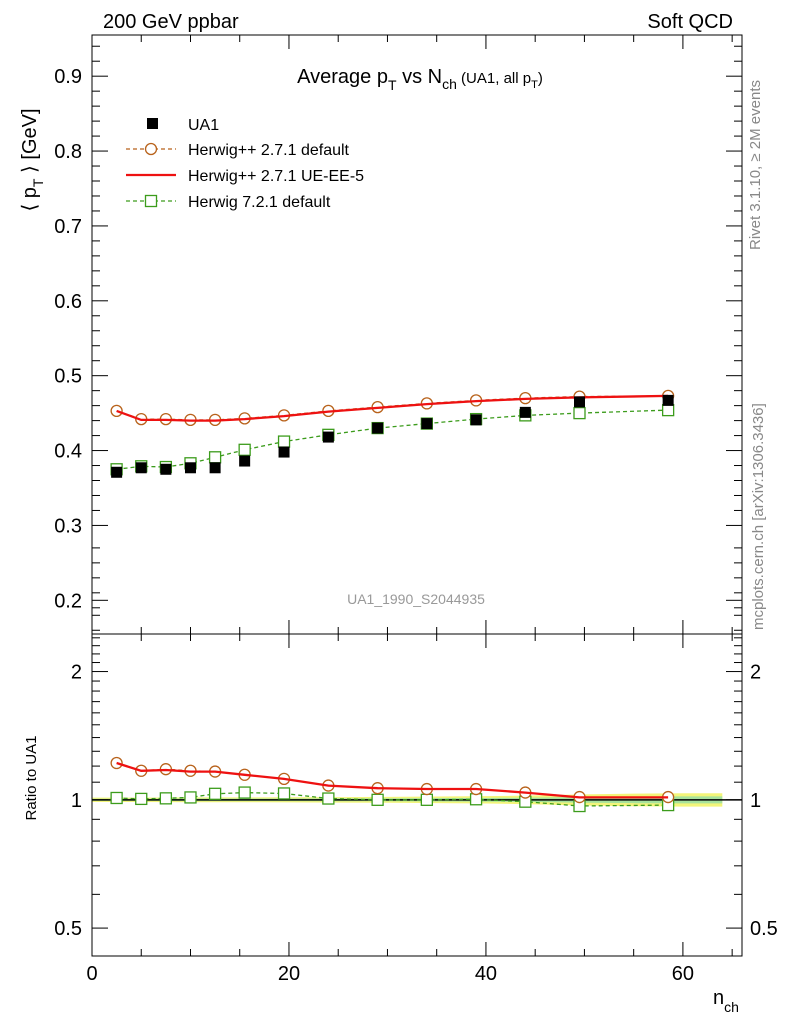 This screenshot has width=786, height=1024. I want to click on title-main: Average p, so click(342, 77).